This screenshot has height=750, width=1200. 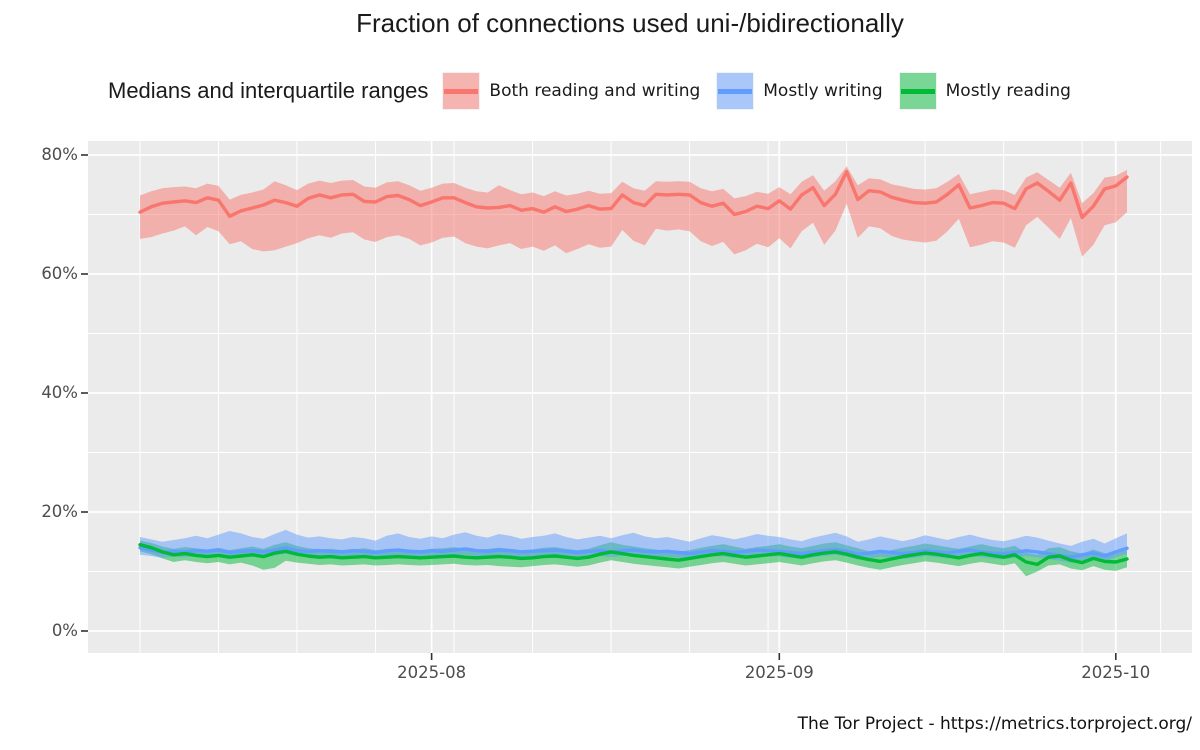 I want to click on legend-item-mostly-writing: Mostly writing, so click(x=799, y=91).